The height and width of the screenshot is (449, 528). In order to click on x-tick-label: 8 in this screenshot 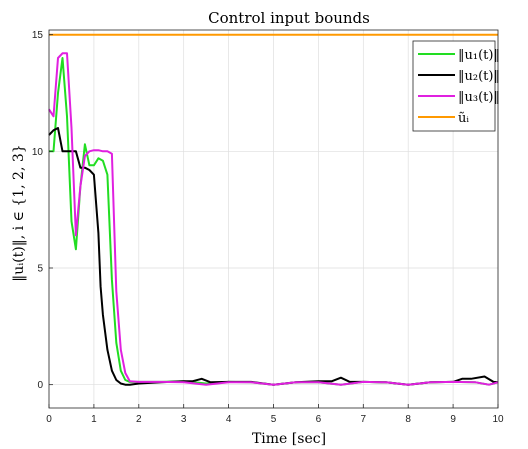, I will do `click(408, 419)`.